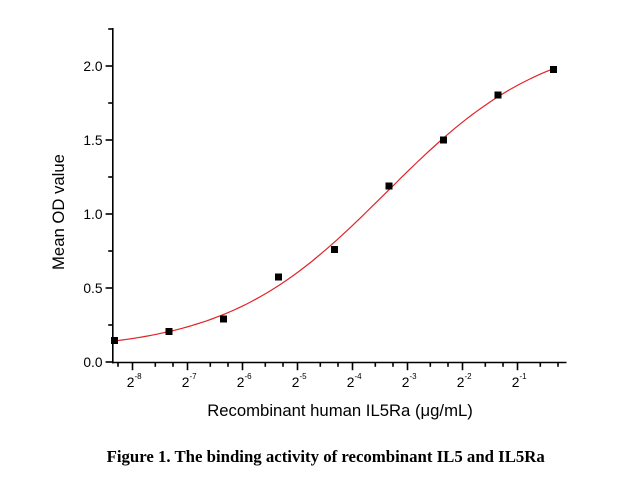 The image size is (644, 492). Describe the element at coordinates (354, 381) in the screenshot. I see `svg-text: 2-4` at that location.